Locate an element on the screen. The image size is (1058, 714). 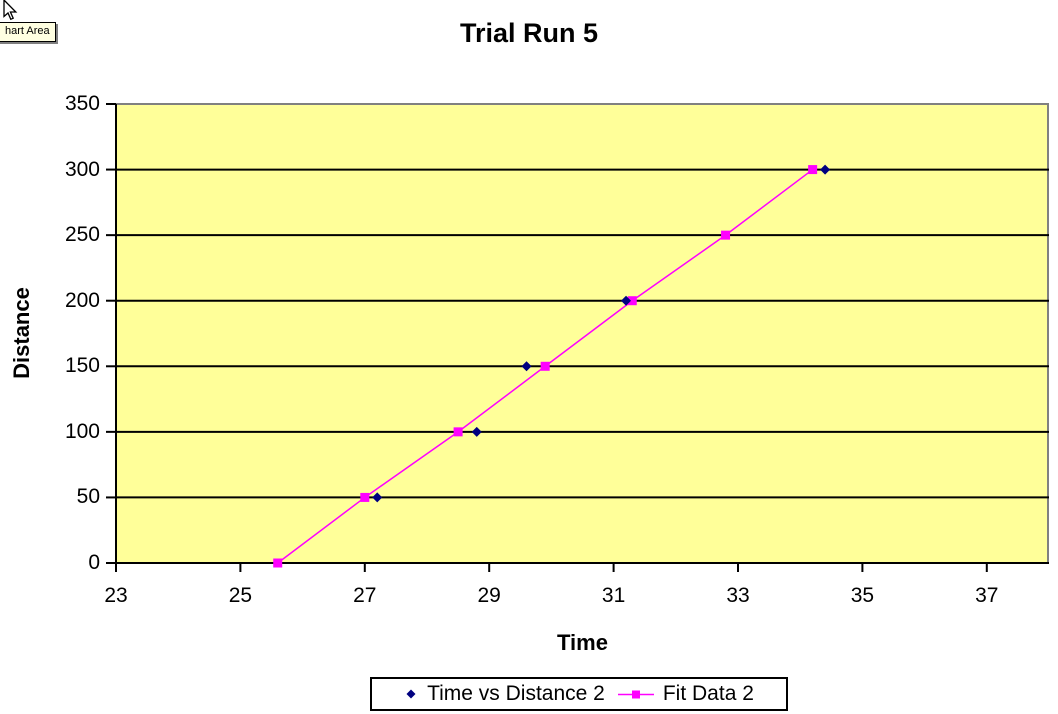
y-tick-label: 0 is located at coordinates (94, 562).